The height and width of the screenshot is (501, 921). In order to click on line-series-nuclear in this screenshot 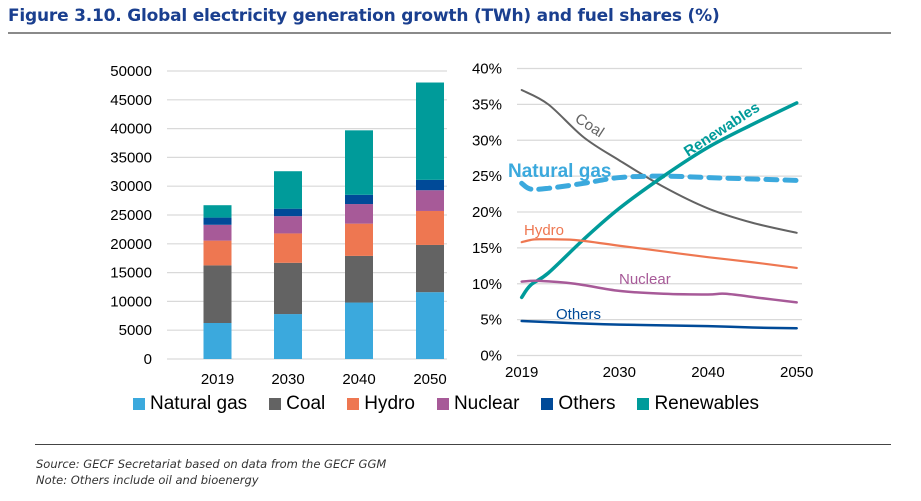, I will do `click(659, 291)`.